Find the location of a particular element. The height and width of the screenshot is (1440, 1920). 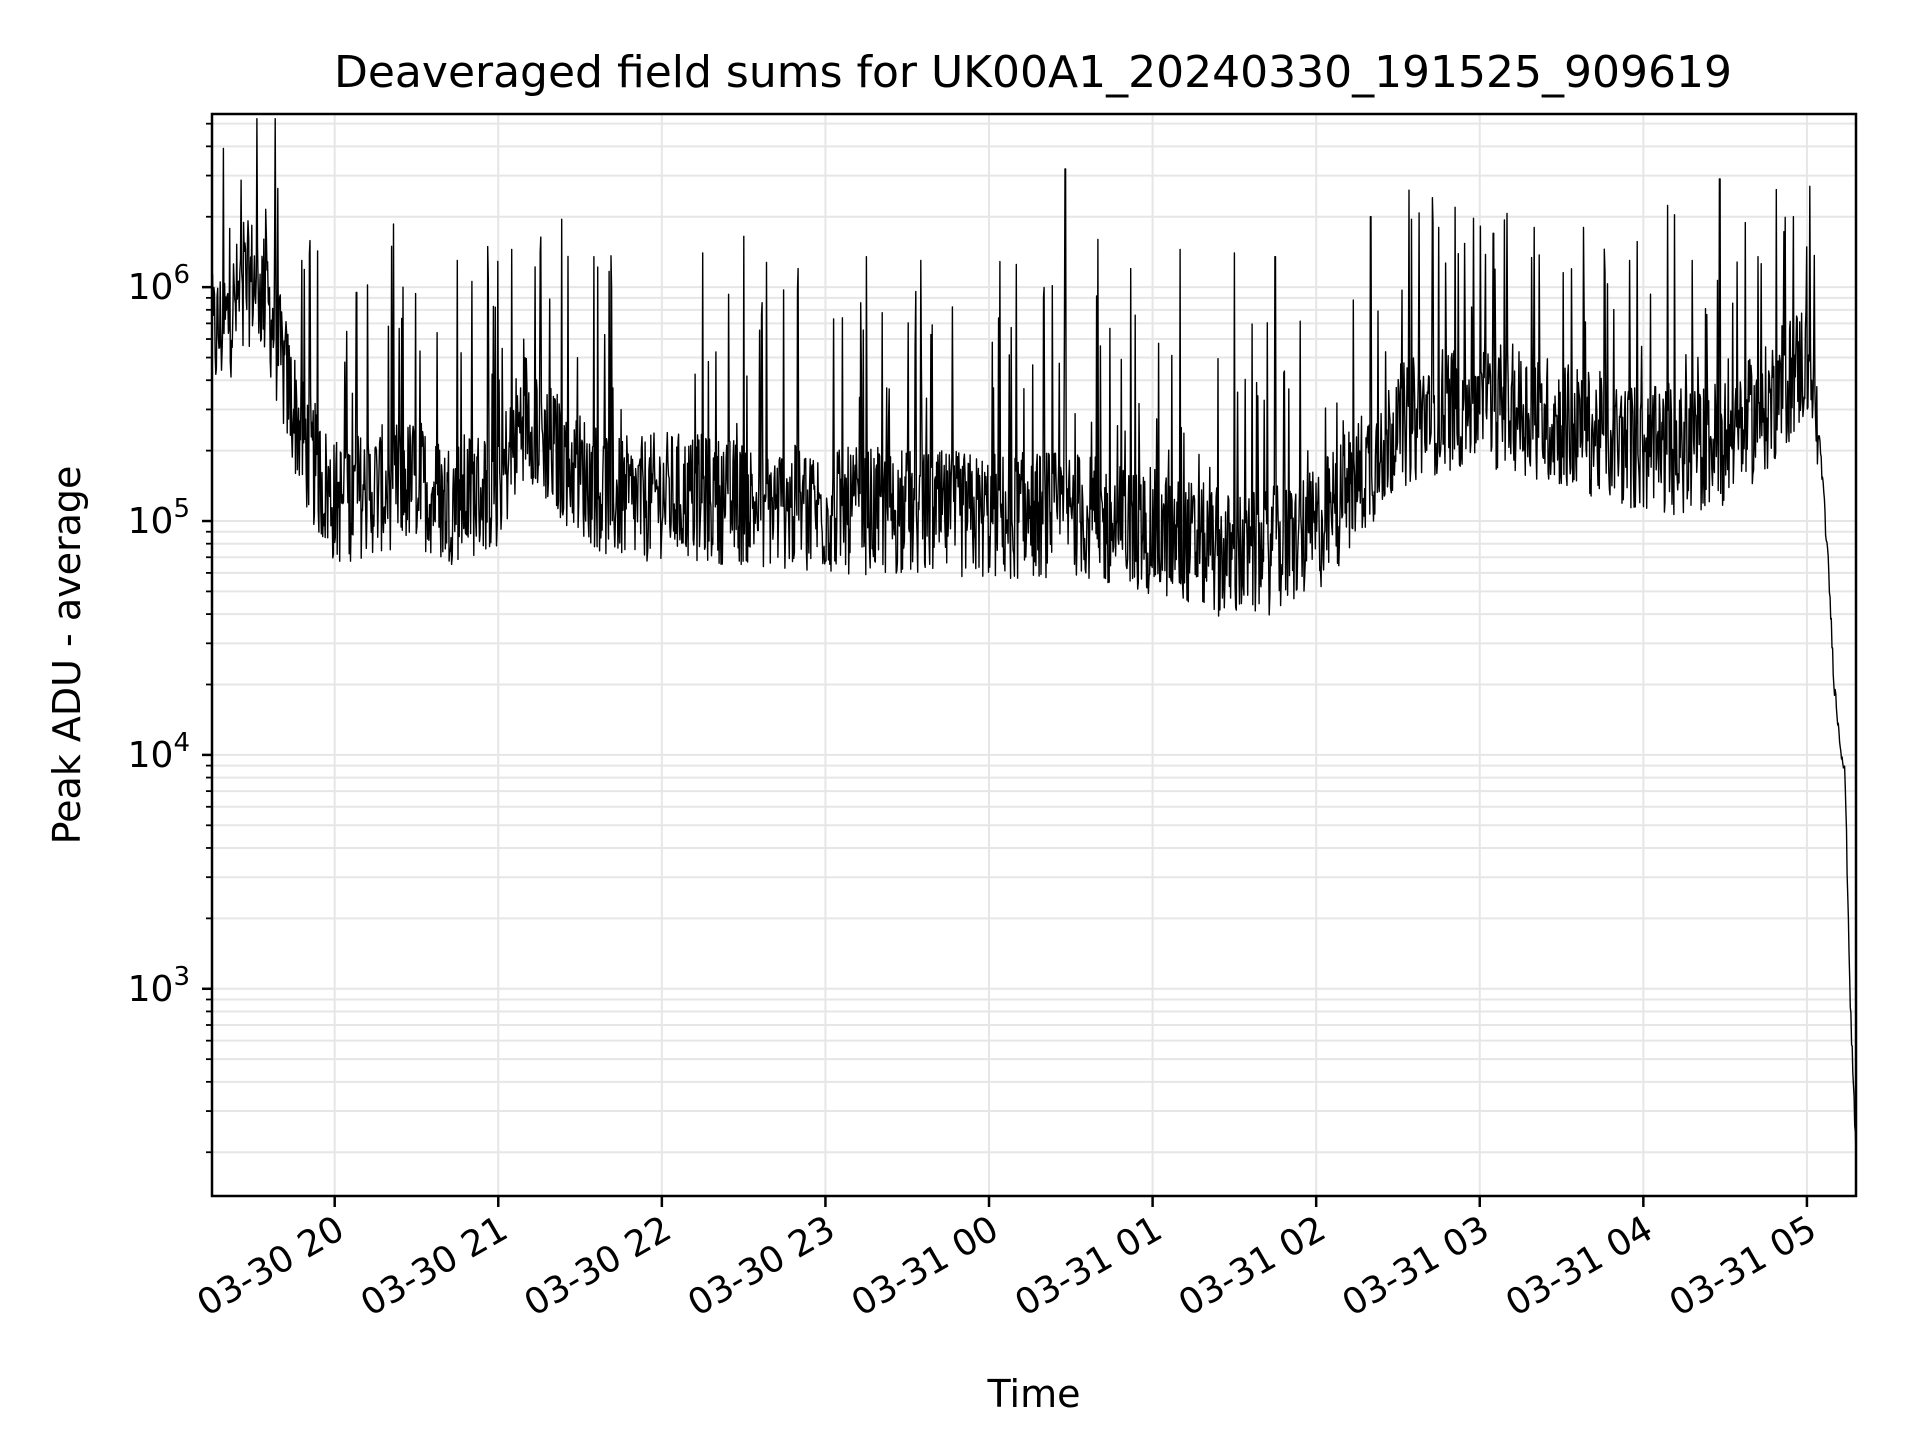

x-axis-label: Time is located at coordinates (1034, 1394).